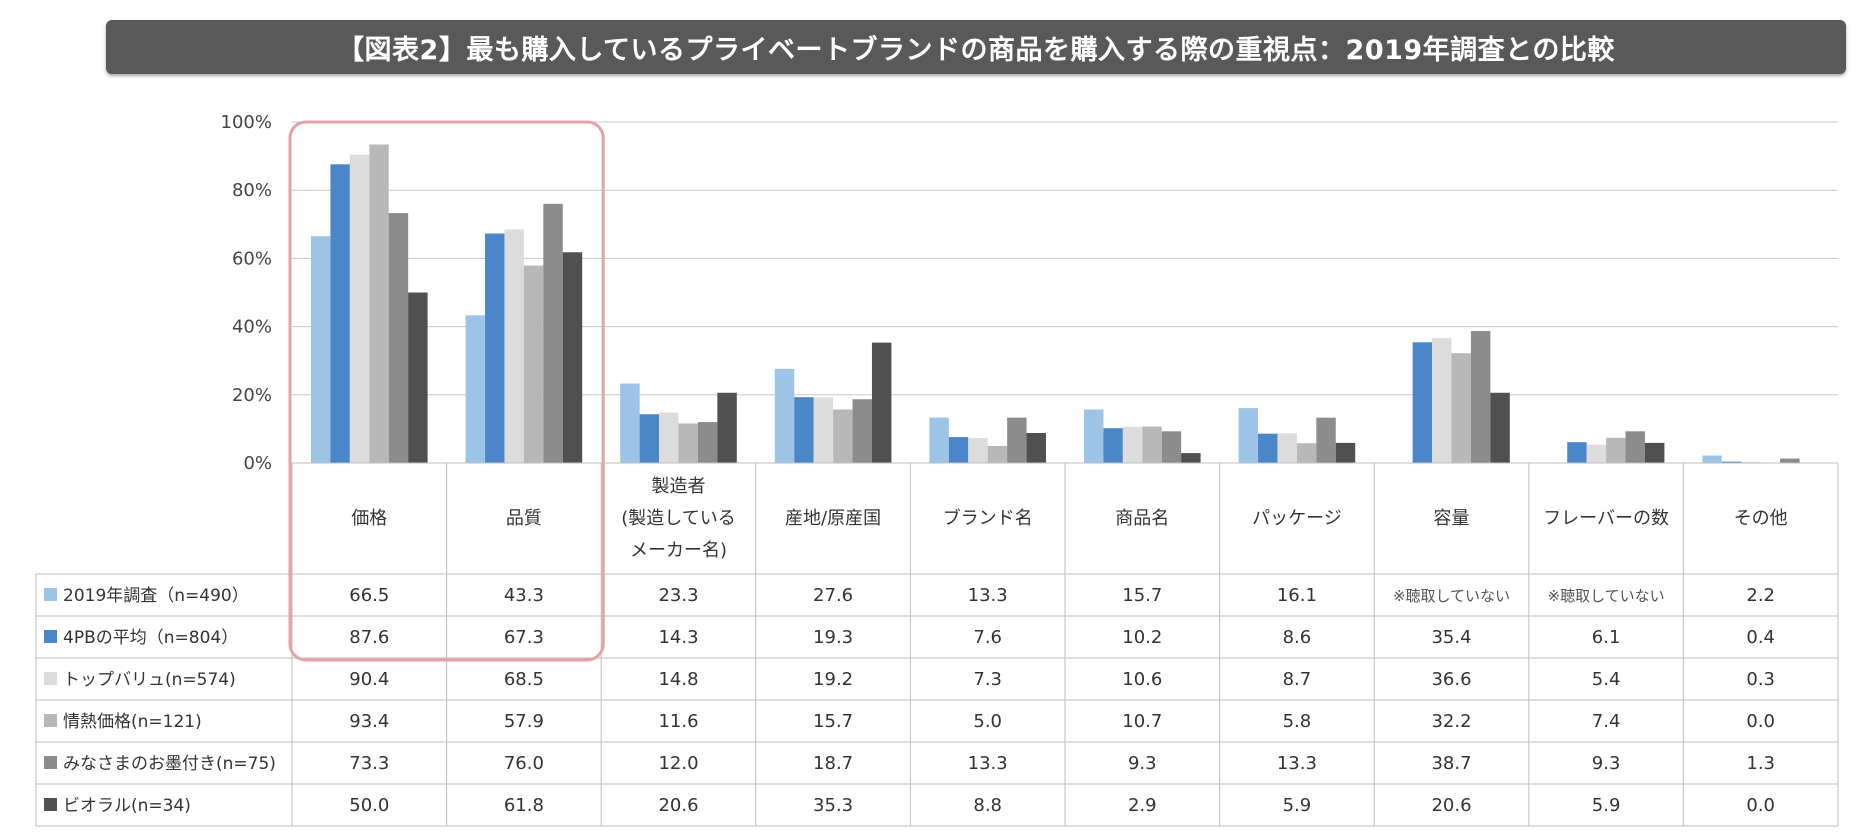 The image size is (1876, 836). Describe the element at coordinates (252, 258) in the screenshot. I see `y-tick-label: 60%` at that location.